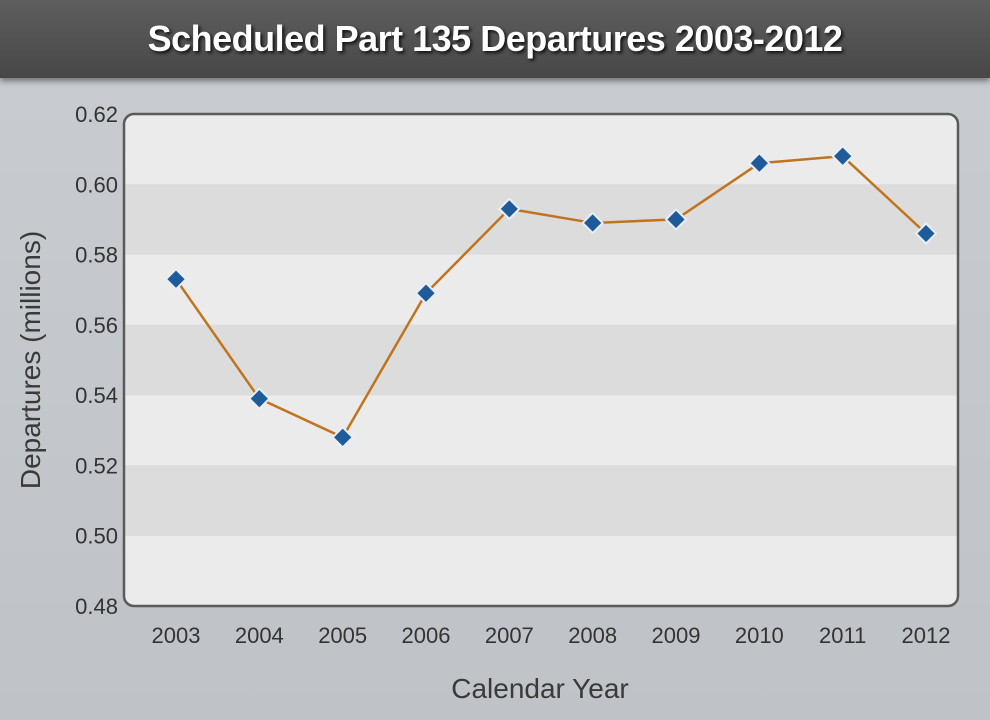  What do you see at coordinates (426, 635) in the screenshot?
I see `x-tick-label: 2006` at bounding box center [426, 635].